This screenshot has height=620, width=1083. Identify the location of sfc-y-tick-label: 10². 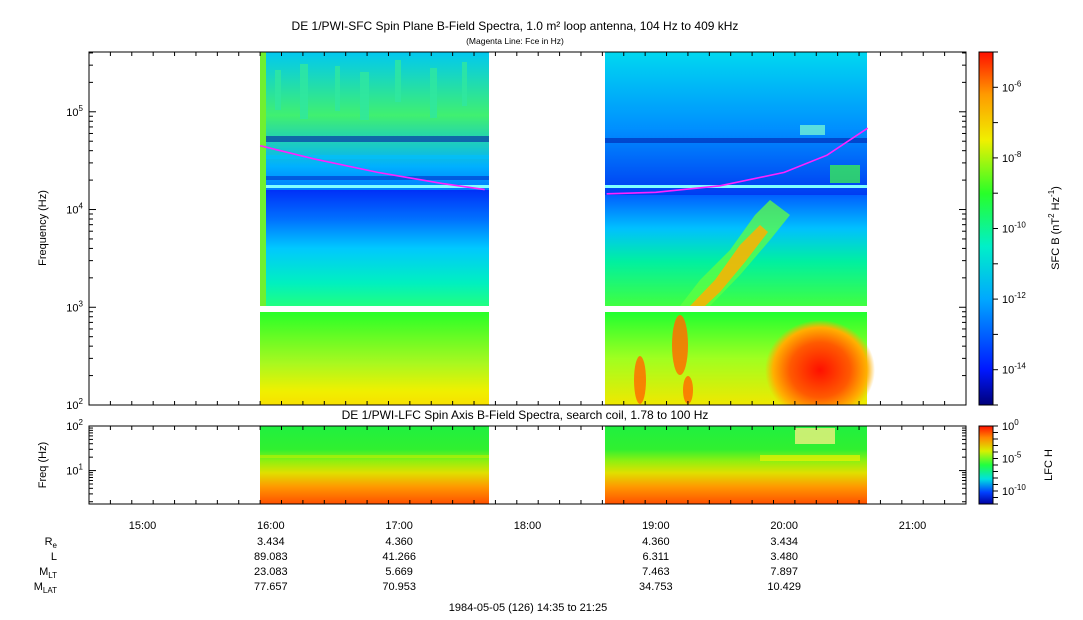
(74, 404).